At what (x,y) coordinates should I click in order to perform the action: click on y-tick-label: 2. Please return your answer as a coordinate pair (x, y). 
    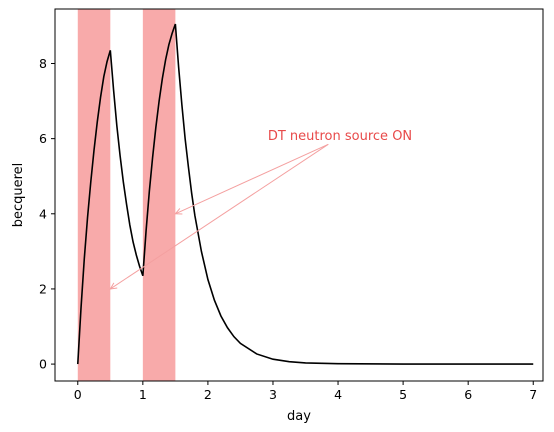
    Looking at the image, I should click on (43, 288).